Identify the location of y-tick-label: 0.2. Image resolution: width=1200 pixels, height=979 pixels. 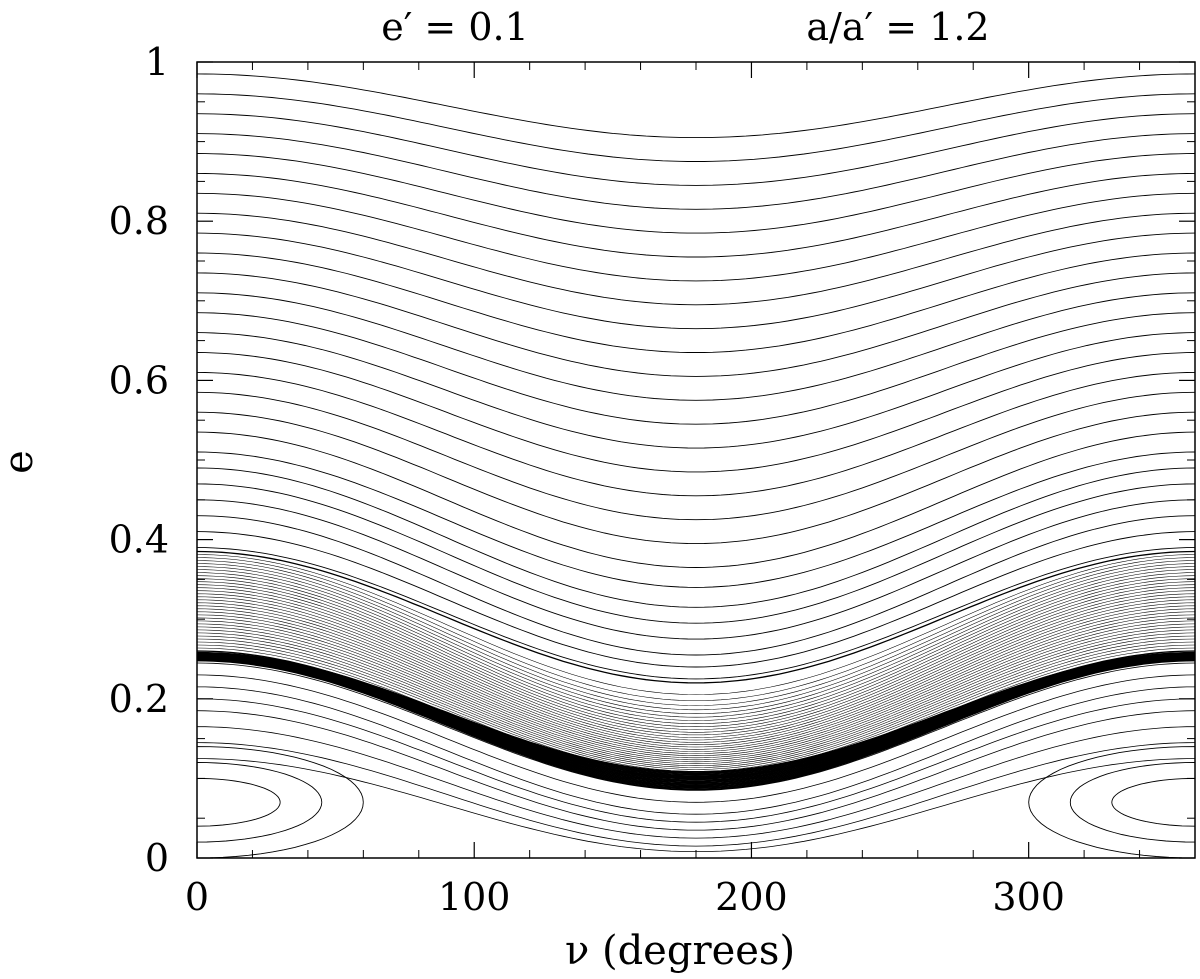
(139, 699).